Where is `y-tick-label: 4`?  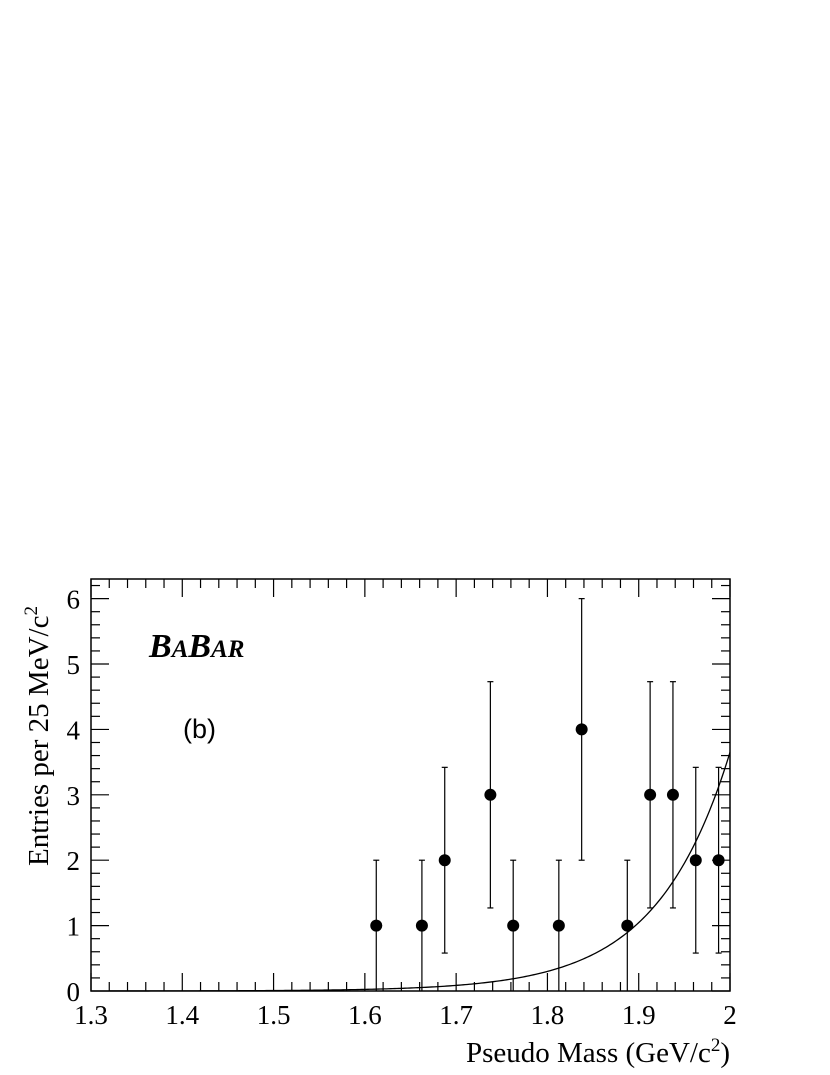 y-tick-label: 4 is located at coordinates (74, 730).